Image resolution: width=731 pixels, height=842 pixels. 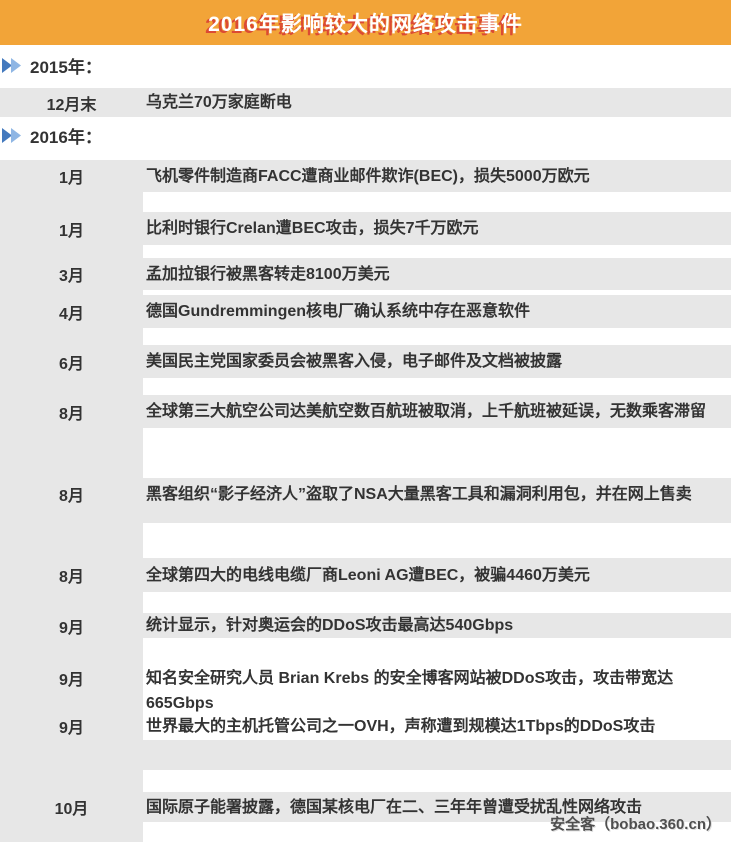 I want to click on event-row: 3月 孟加拉银行被黑客转走8100万美元, so click(x=365, y=274).